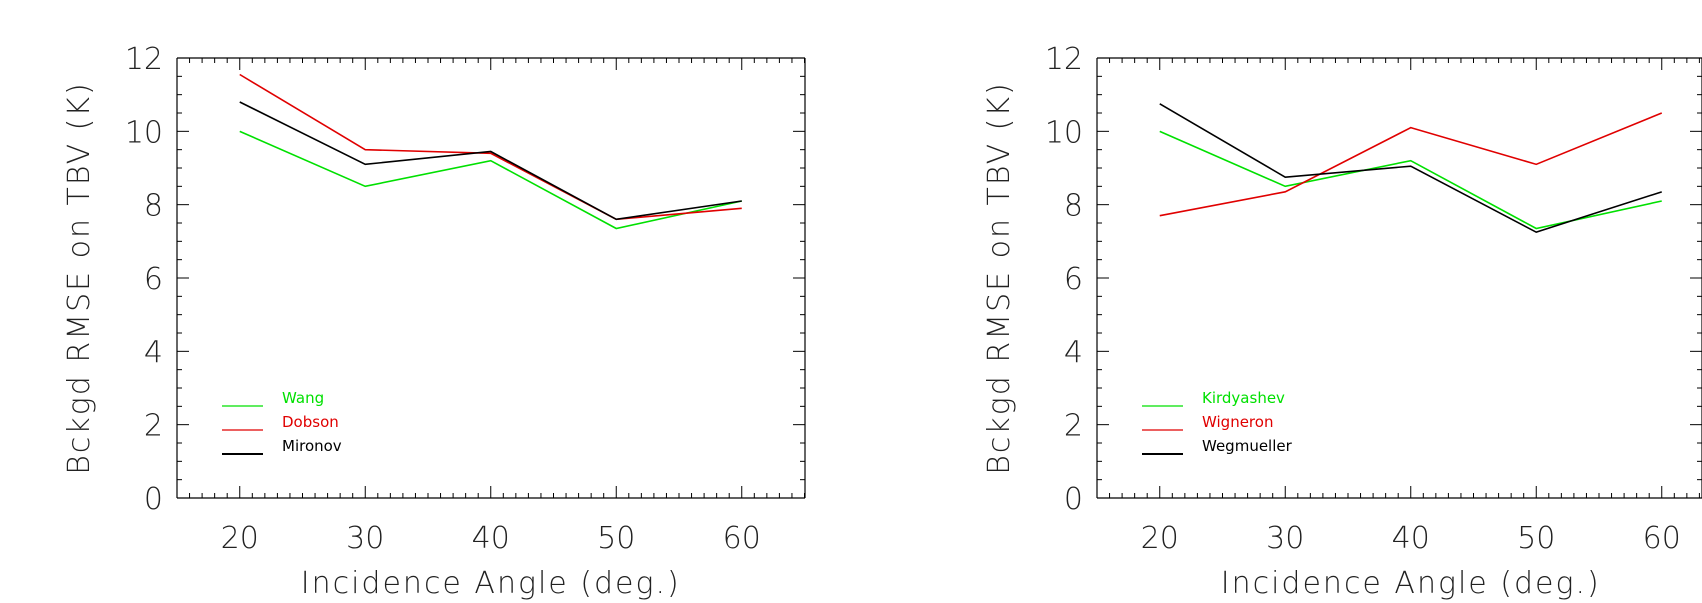 The image size is (1702, 603). Describe the element at coordinates (490, 180) in the screenshot. I see `series-line-wang` at that location.